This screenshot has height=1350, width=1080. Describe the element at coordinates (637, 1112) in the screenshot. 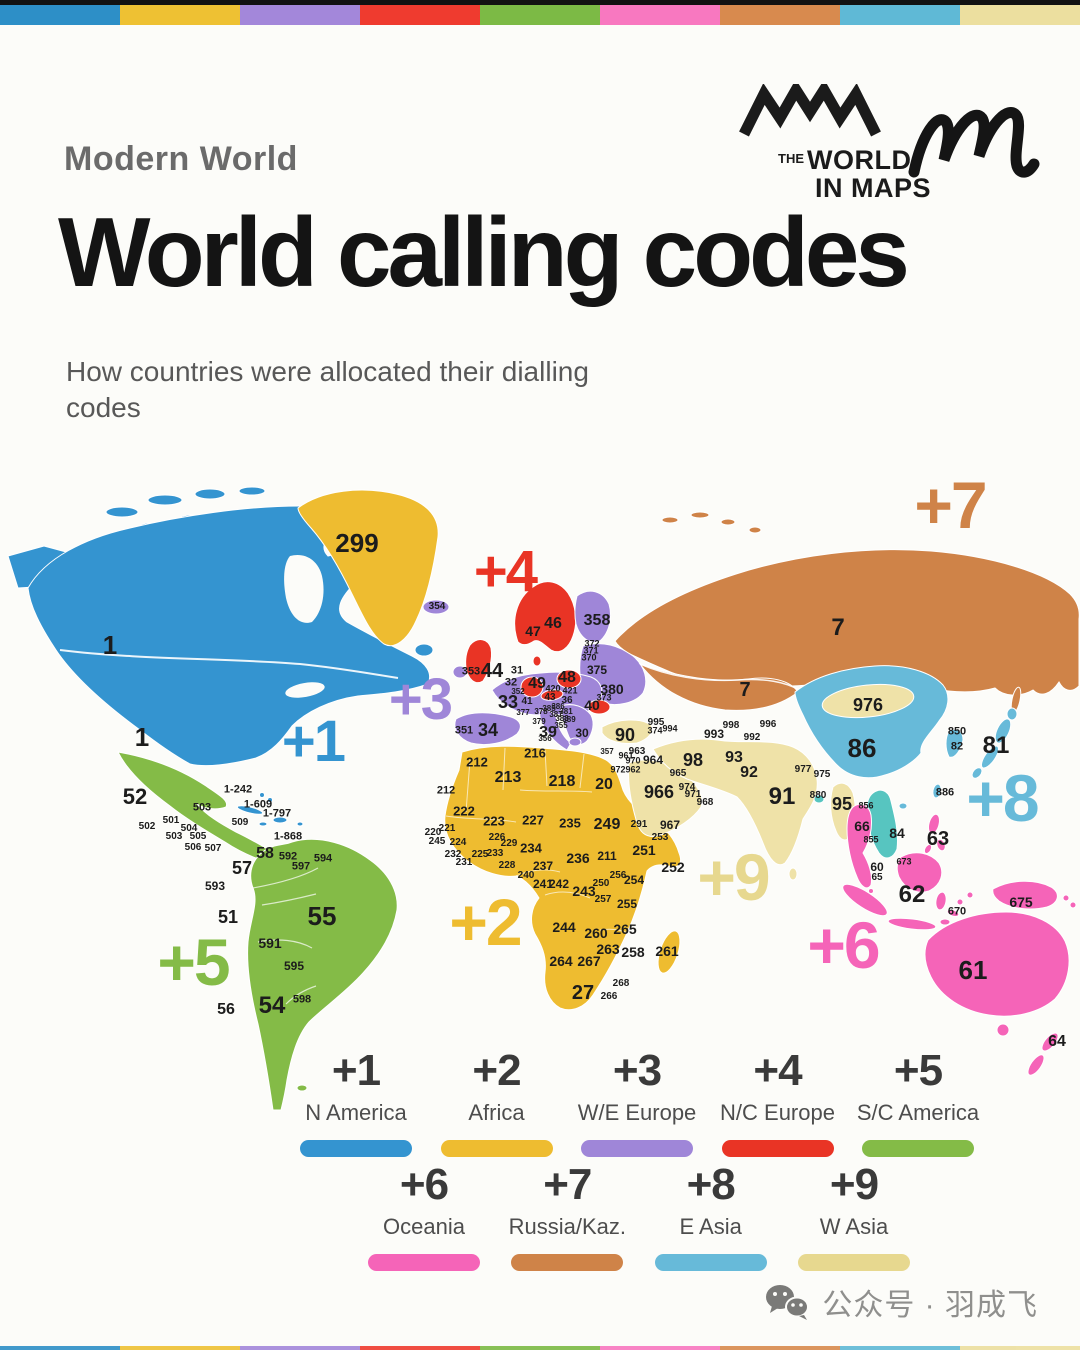

I see `legend-region: W/E Europe` at that location.